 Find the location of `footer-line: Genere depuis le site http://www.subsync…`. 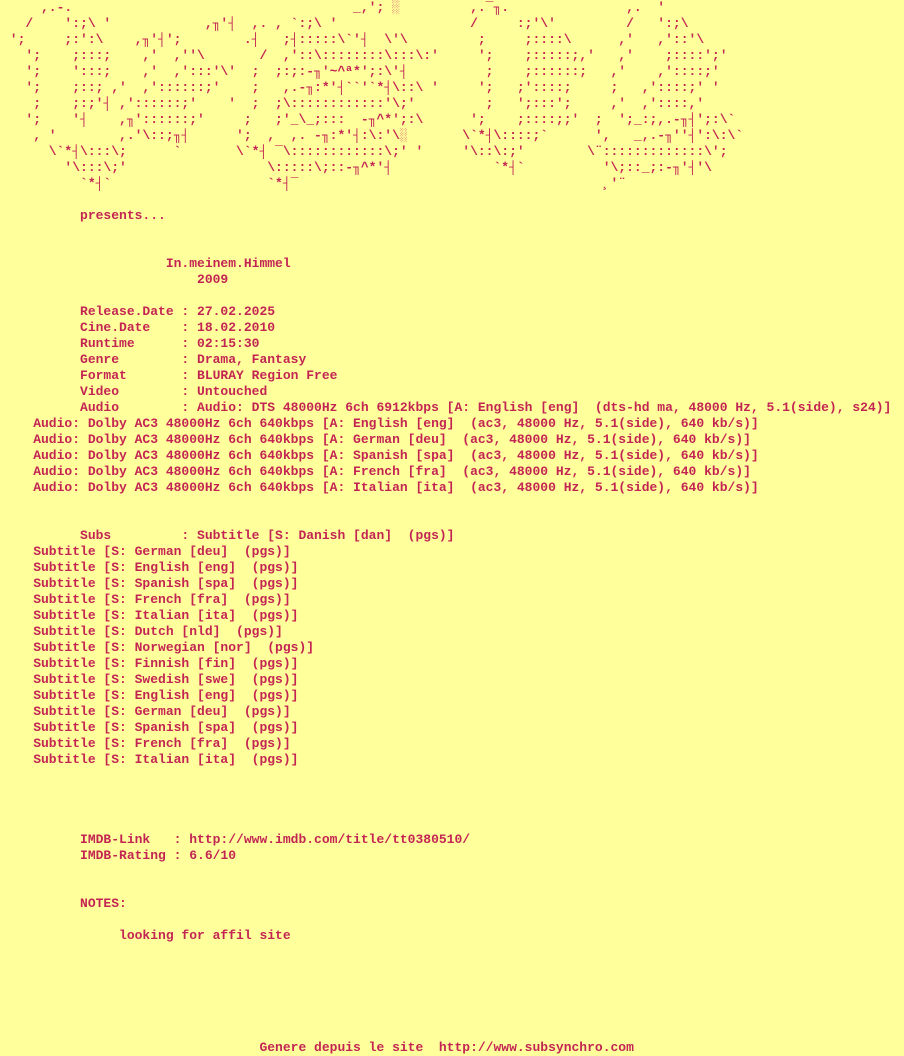

footer-line: Genere depuis le site http://www.subsync… is located at coordinates (446, 1047).